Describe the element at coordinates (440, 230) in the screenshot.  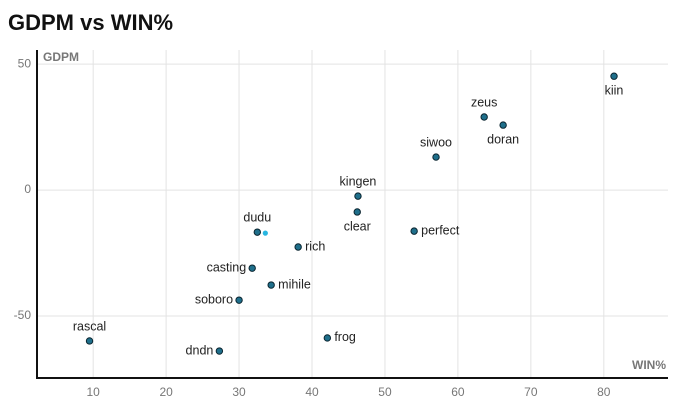
I see `point-label: perfect` at that location.